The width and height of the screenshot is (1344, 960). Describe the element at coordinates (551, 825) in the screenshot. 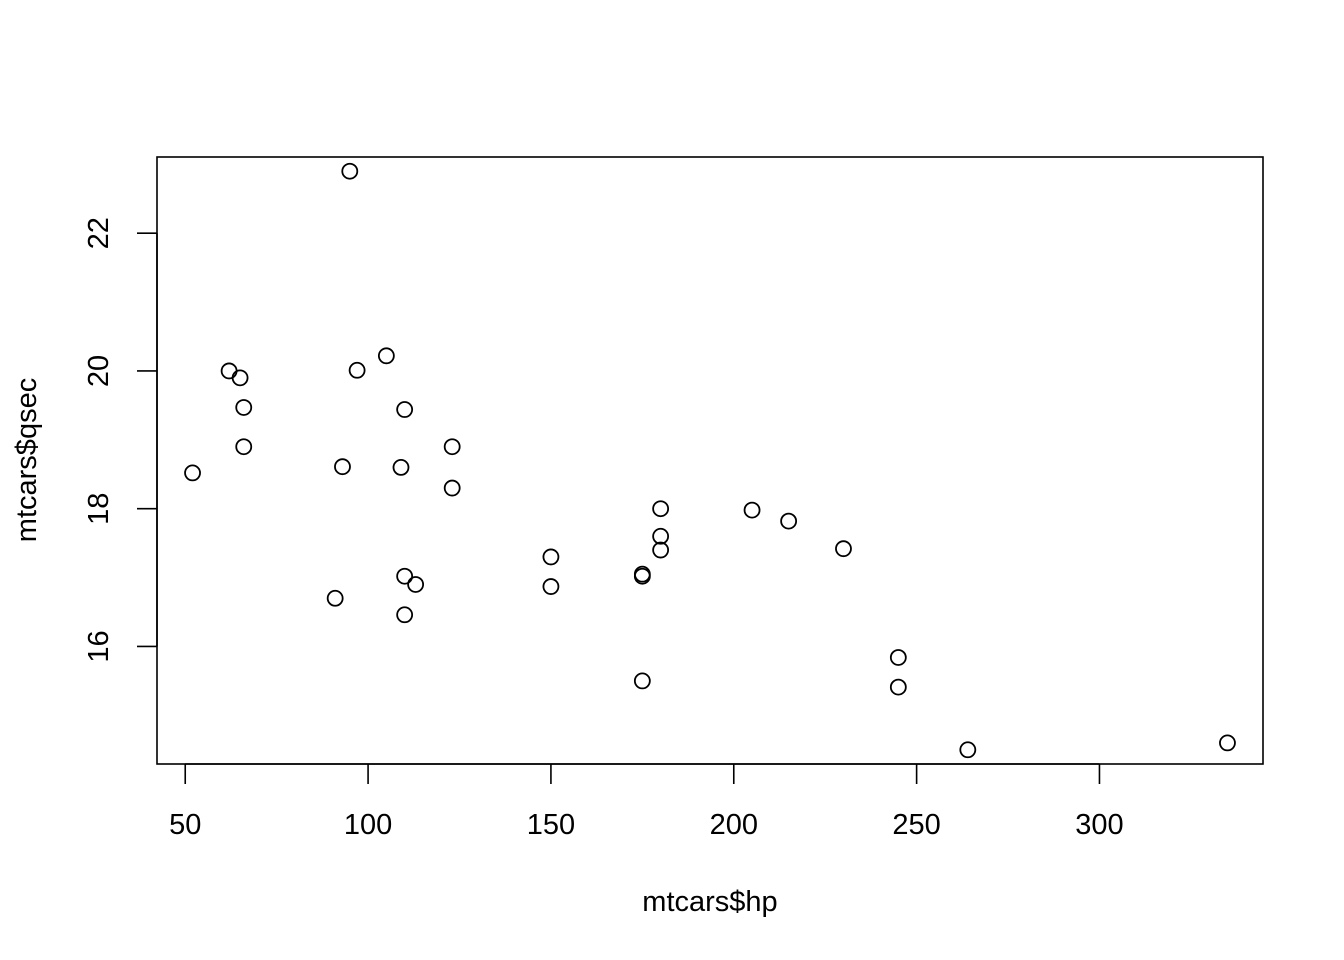

I see `x-tick-label: 150` at that location.